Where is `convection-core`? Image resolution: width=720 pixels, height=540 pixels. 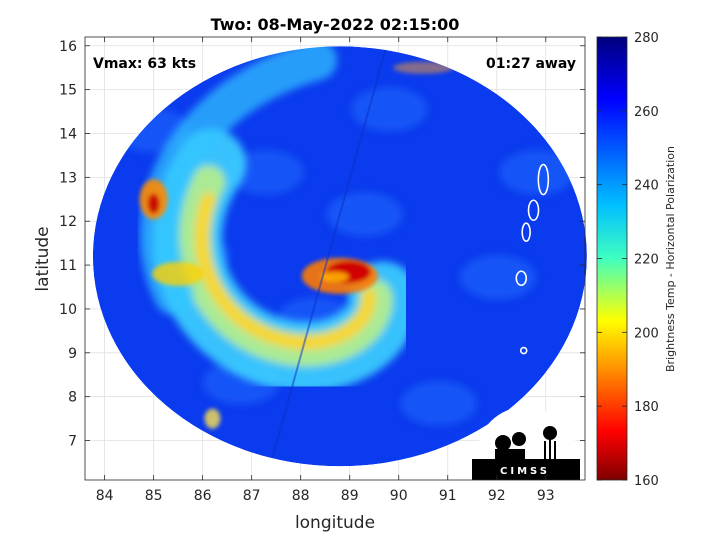
convection-core is located at coordinates (153, 203).